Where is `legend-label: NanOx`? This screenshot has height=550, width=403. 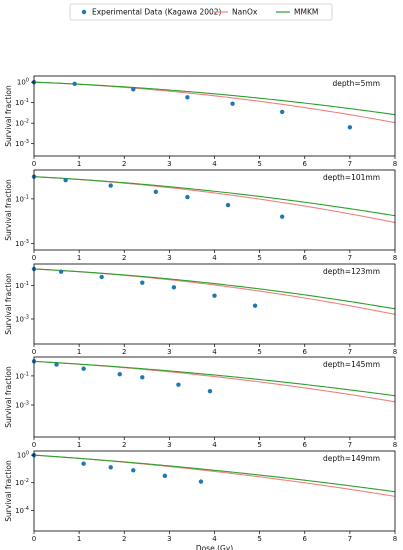
legend-label: NanOx is located at coordinates (245, 12).